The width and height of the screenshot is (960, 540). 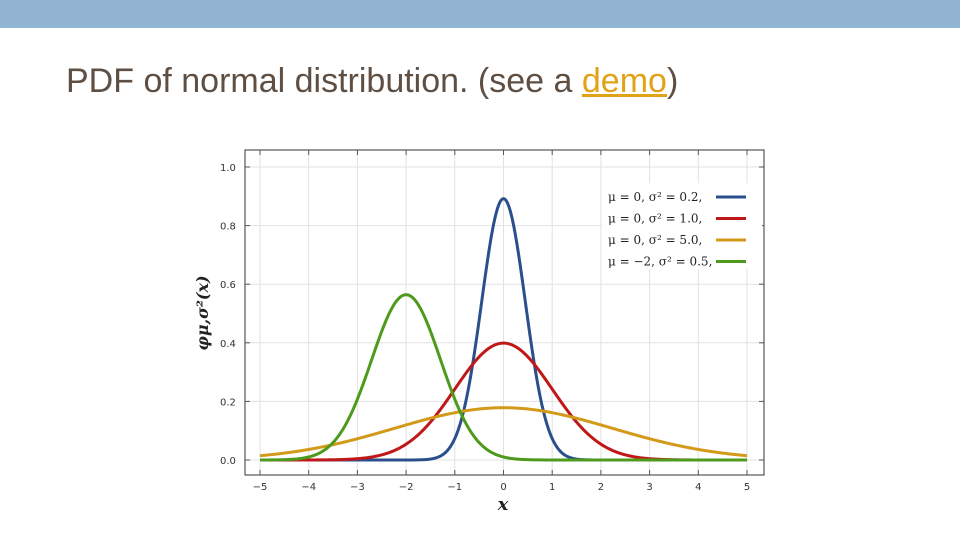 I want to click on y-tick-label: 0.6, so click(x=228, y=285).